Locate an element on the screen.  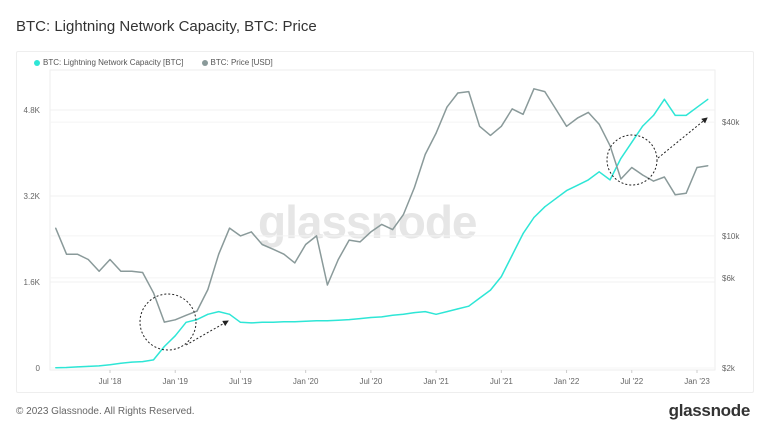
legend-item-price: BTC: Price [USD] is located at coordinates (237, 62).